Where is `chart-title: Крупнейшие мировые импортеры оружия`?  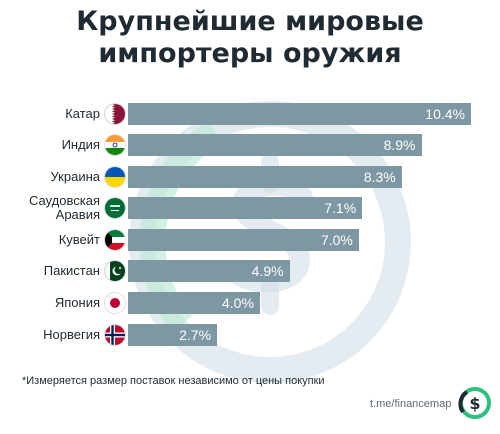 chart-title: Крупнейшие мировые импортеры оружия is located at coordinates (250, 38).